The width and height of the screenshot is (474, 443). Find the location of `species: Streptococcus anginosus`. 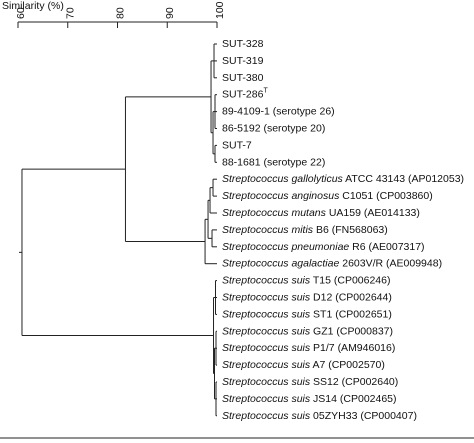

species: Streptococcus anginosus is located at coordinates (281, 196).